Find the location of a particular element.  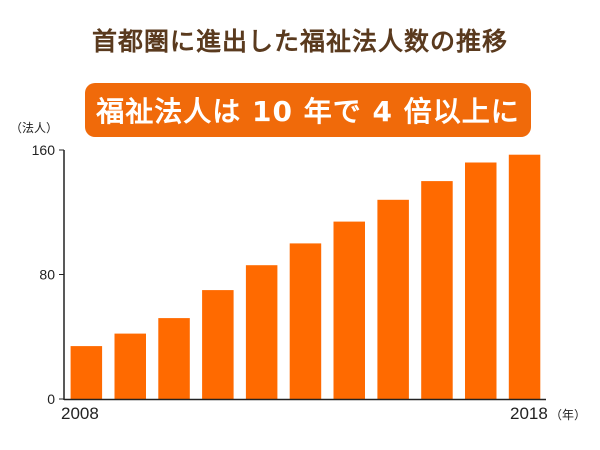

y-tick-label-80: 80 is located at coordinates (47, 275).